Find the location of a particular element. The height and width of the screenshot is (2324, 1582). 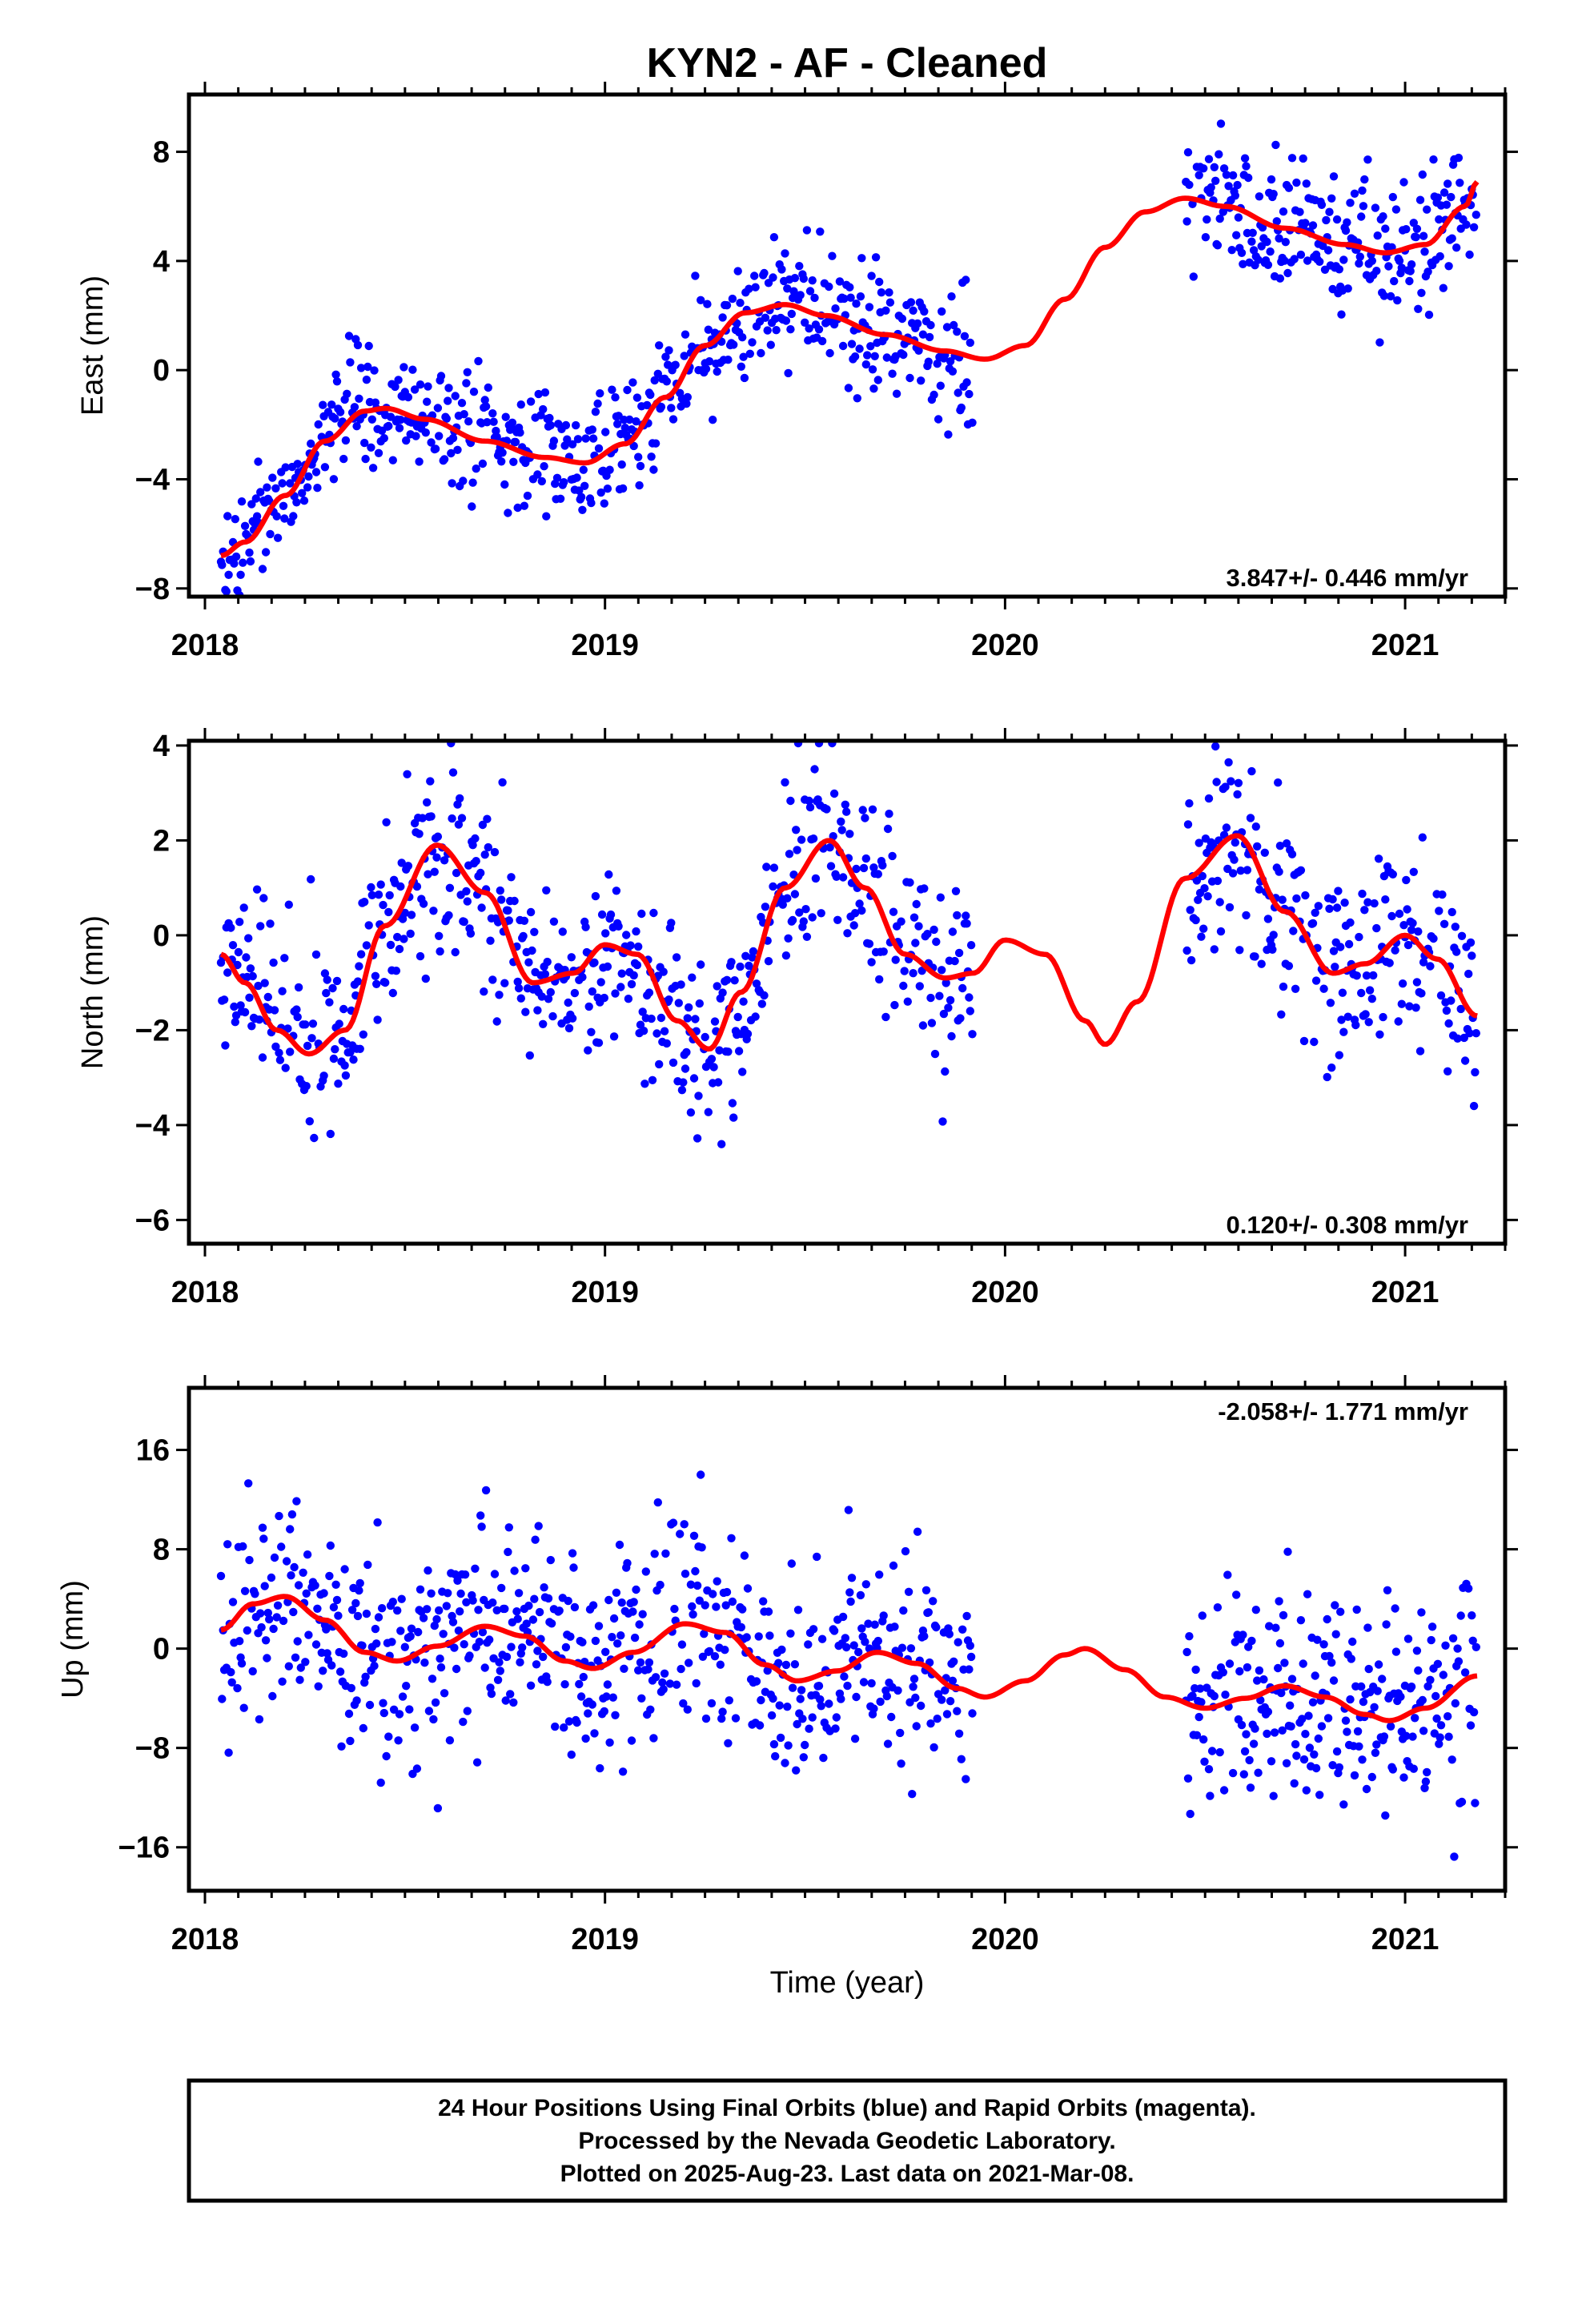

model-curve is located at coordinates (848, 945).